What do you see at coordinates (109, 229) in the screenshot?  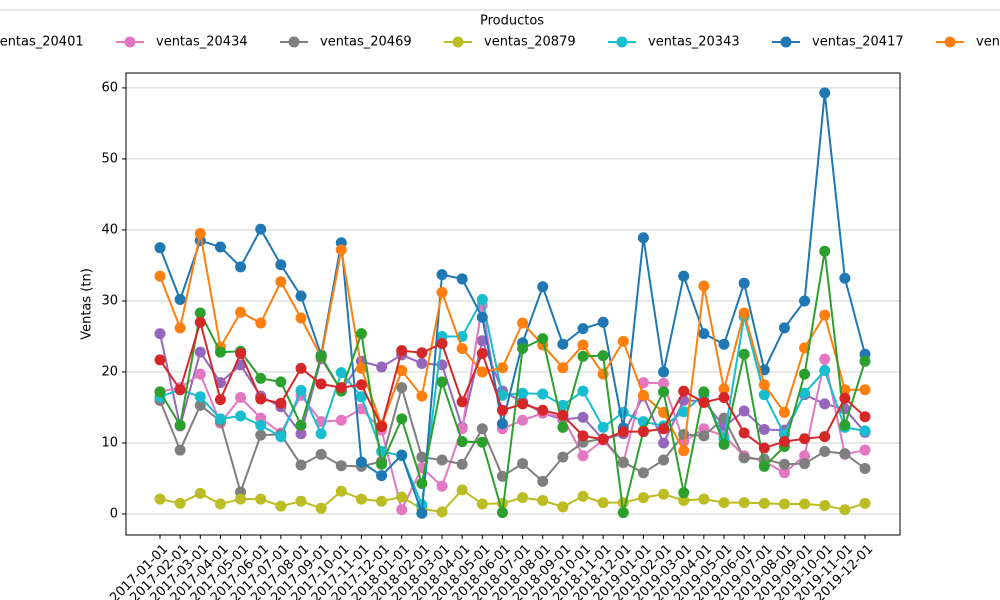 I see `y-tick-label: 40` at bounding box center [109, 229].